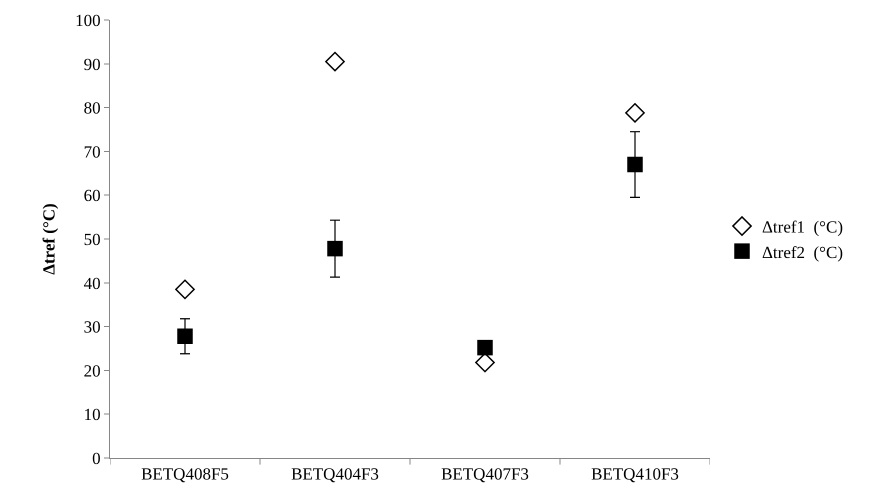 This screenshot has width=890, height=503. I want to click on x-tick-label: BETQ407F3, so click(485, 474).